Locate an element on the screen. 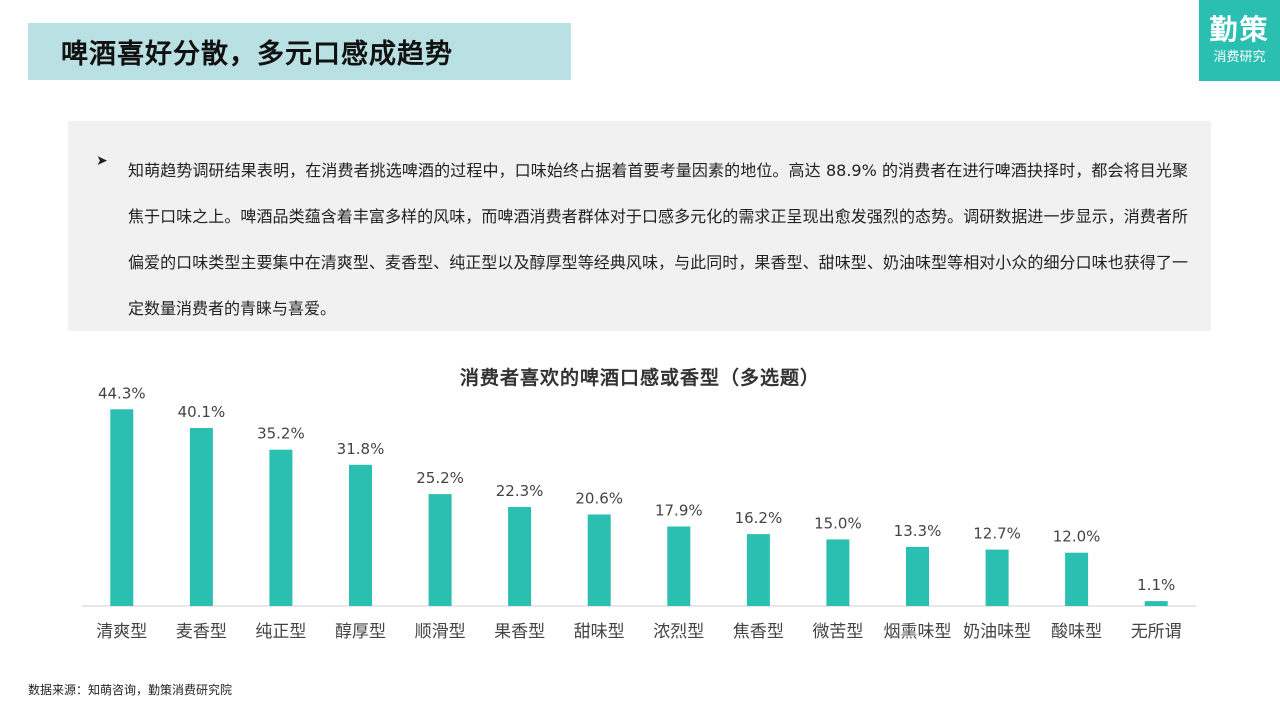 This screenshot has width=1280, height=720. x-tick-label: 酸味型 is located at coordinates (1076, 632).